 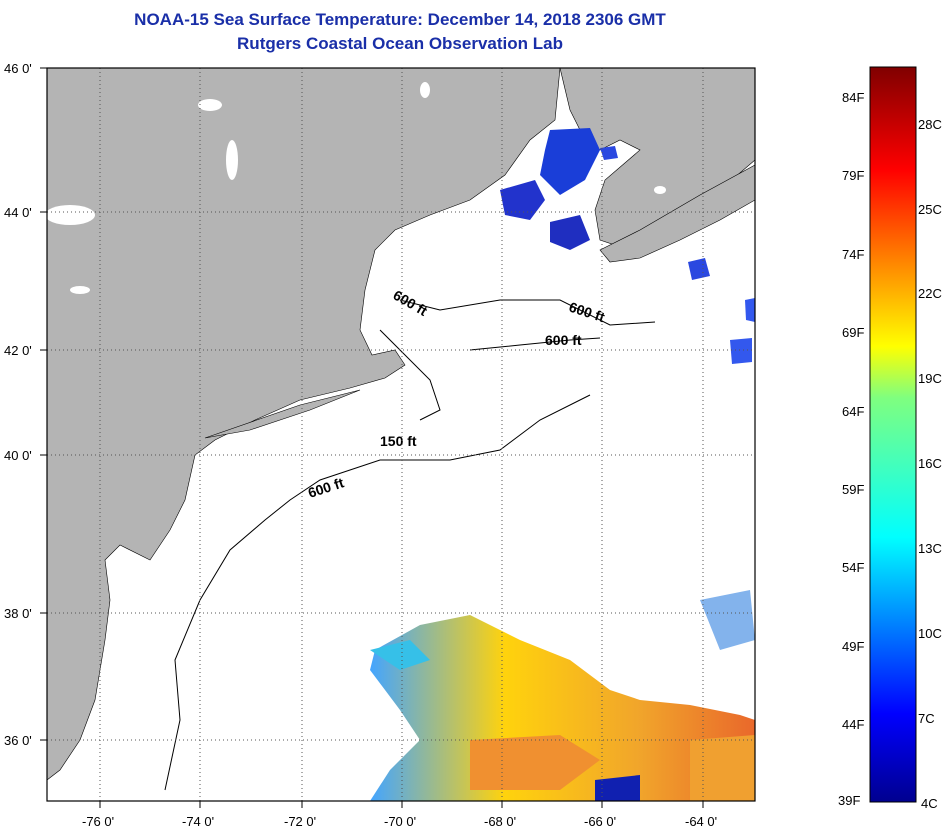 What do you see at coordinates (893, 434) in the screenshot?
I see `colorbar` at bounding box center [893, 434].